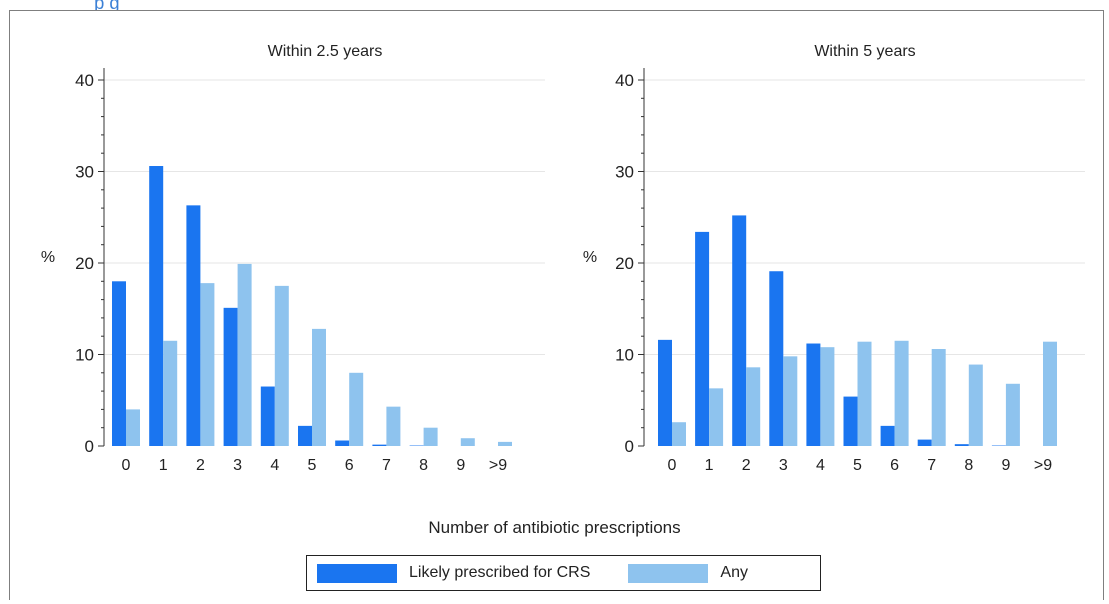 The width and height of the screenshot is (1109, 604). I want to click on legend-item-crs: Likely prescribed for CRS, so click(467, 573).